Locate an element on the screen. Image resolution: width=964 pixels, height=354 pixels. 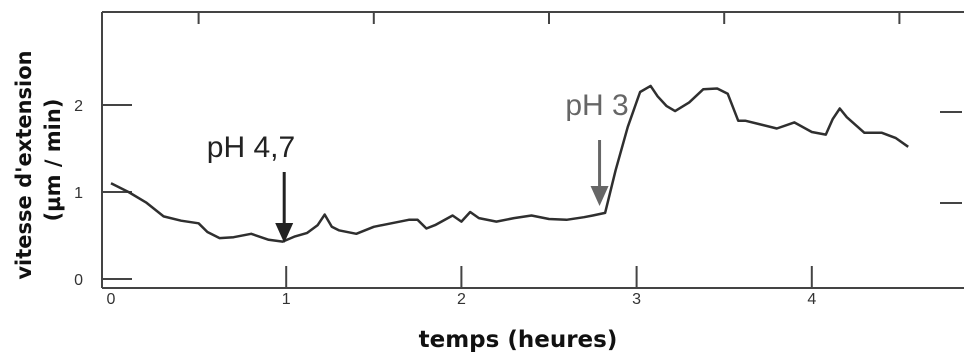
x-tick-label: 1 is located at coordinates (286, 299).